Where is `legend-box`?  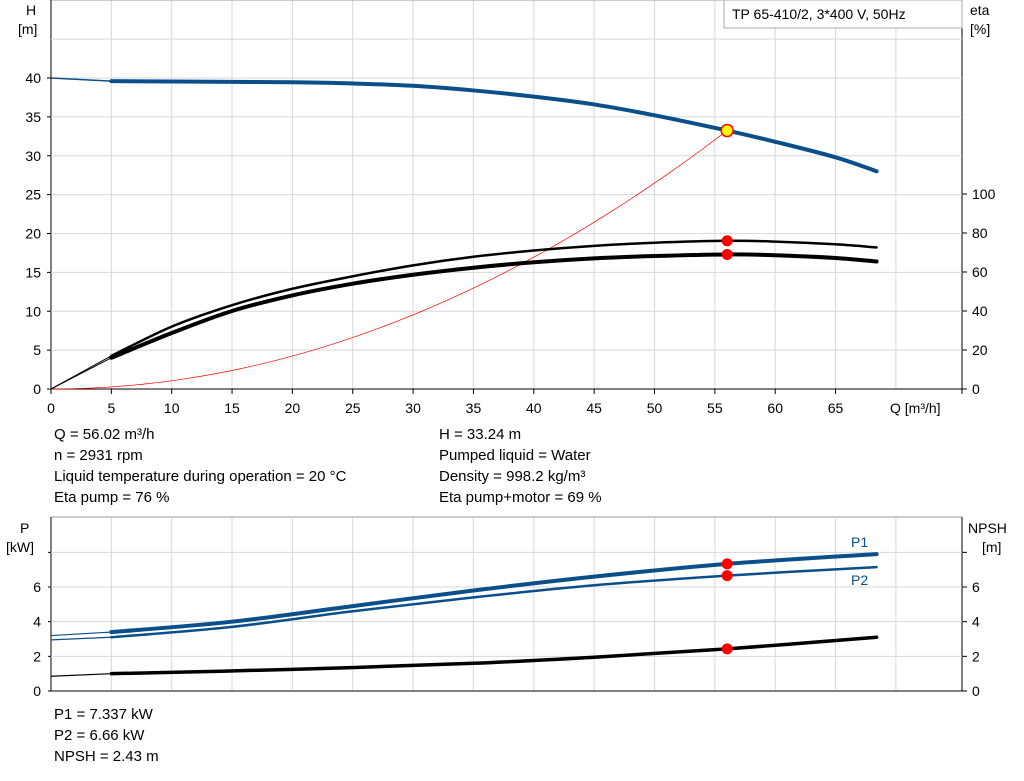 legend-box is located at coordinates (843, 14).